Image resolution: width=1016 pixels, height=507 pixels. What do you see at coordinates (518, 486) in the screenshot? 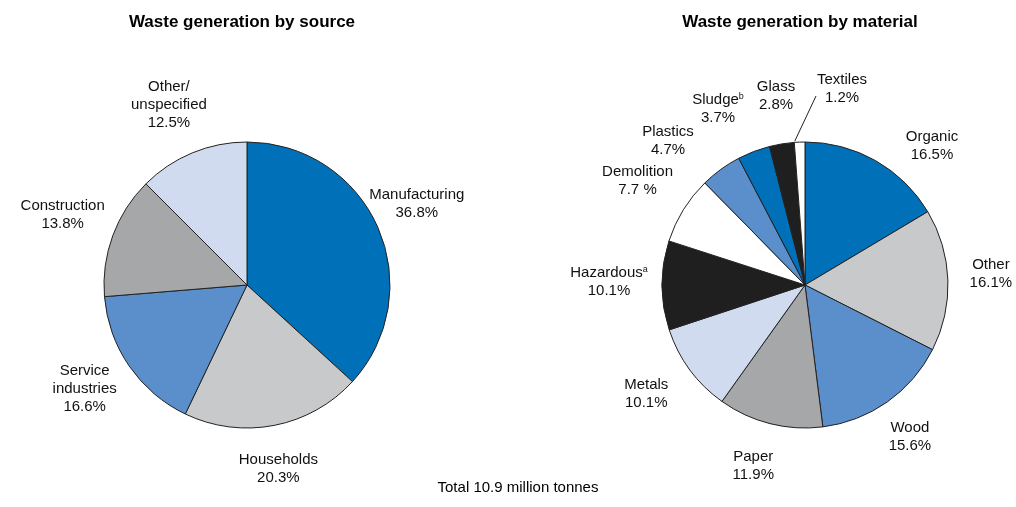
I see `text: Total 10.9 million tonnes` at bounding box center [518, 486].